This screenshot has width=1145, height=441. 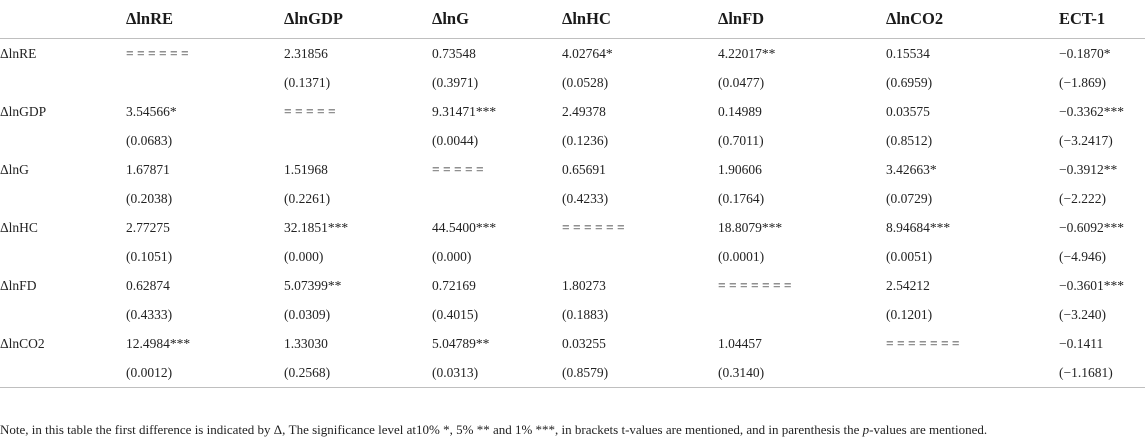 I want to click on pvalue-cell: (−1.1681), so click(x=1102, y=373).